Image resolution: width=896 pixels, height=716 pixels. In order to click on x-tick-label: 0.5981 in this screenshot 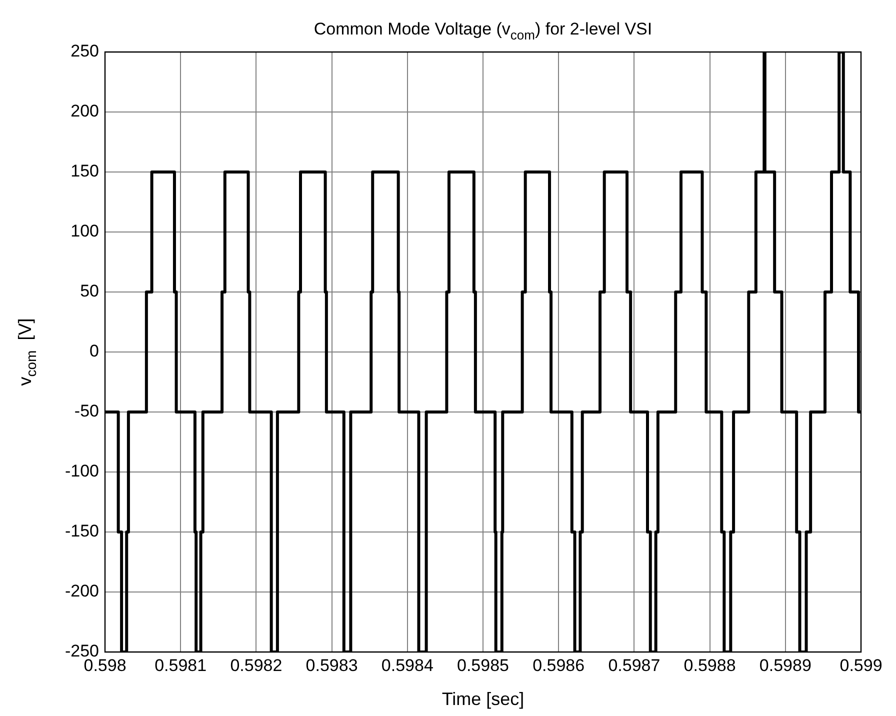, I will do `click(180, 665)`.